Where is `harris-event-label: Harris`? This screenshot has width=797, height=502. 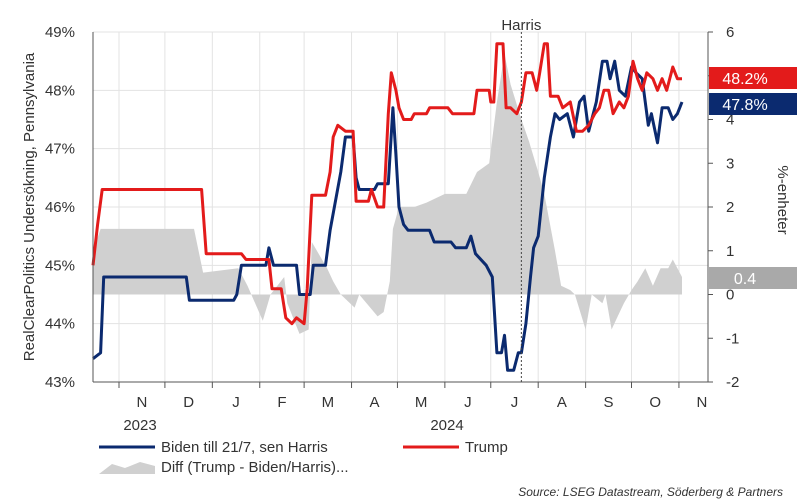 harris-event-label: Harris is located at coordinates (521, 25).